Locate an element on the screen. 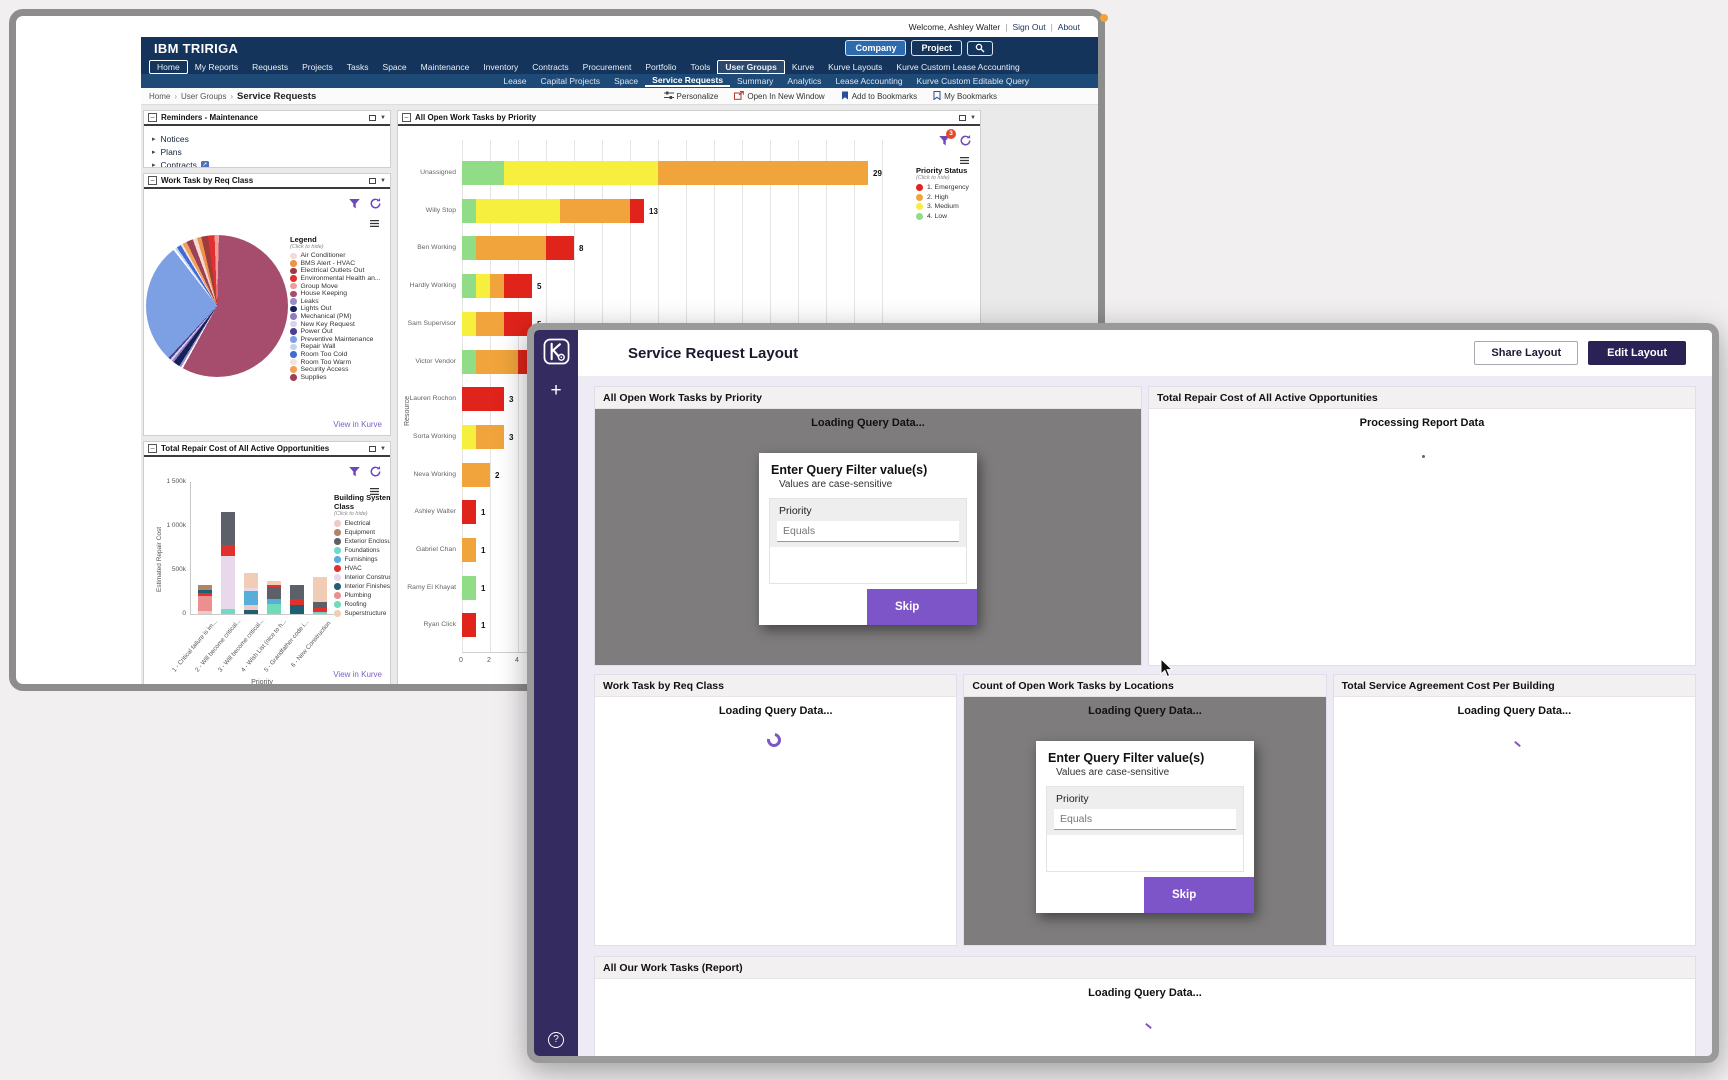 The width and height of the screenshot is (1728, 1080). toolbar-bookmark: My Bookmarks is located at coordinates (965, 96).